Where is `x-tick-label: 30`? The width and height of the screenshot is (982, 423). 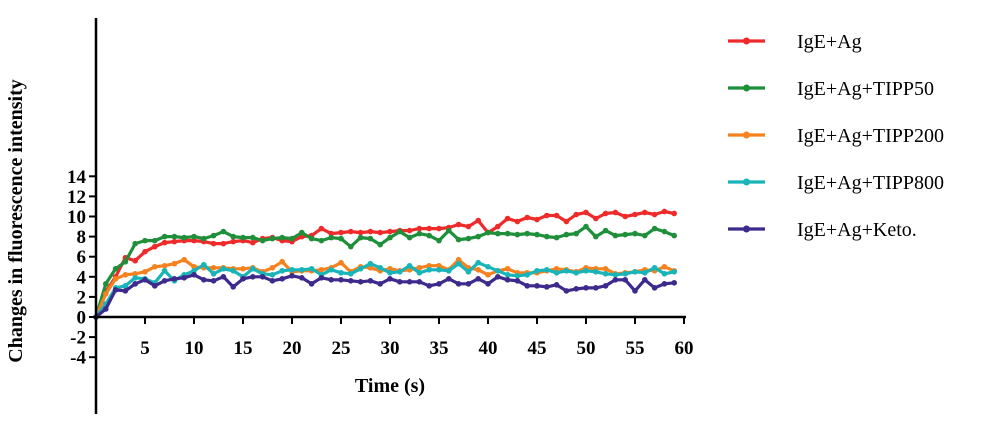 x-tick-label: 30 is located at coordinates (390, 348).